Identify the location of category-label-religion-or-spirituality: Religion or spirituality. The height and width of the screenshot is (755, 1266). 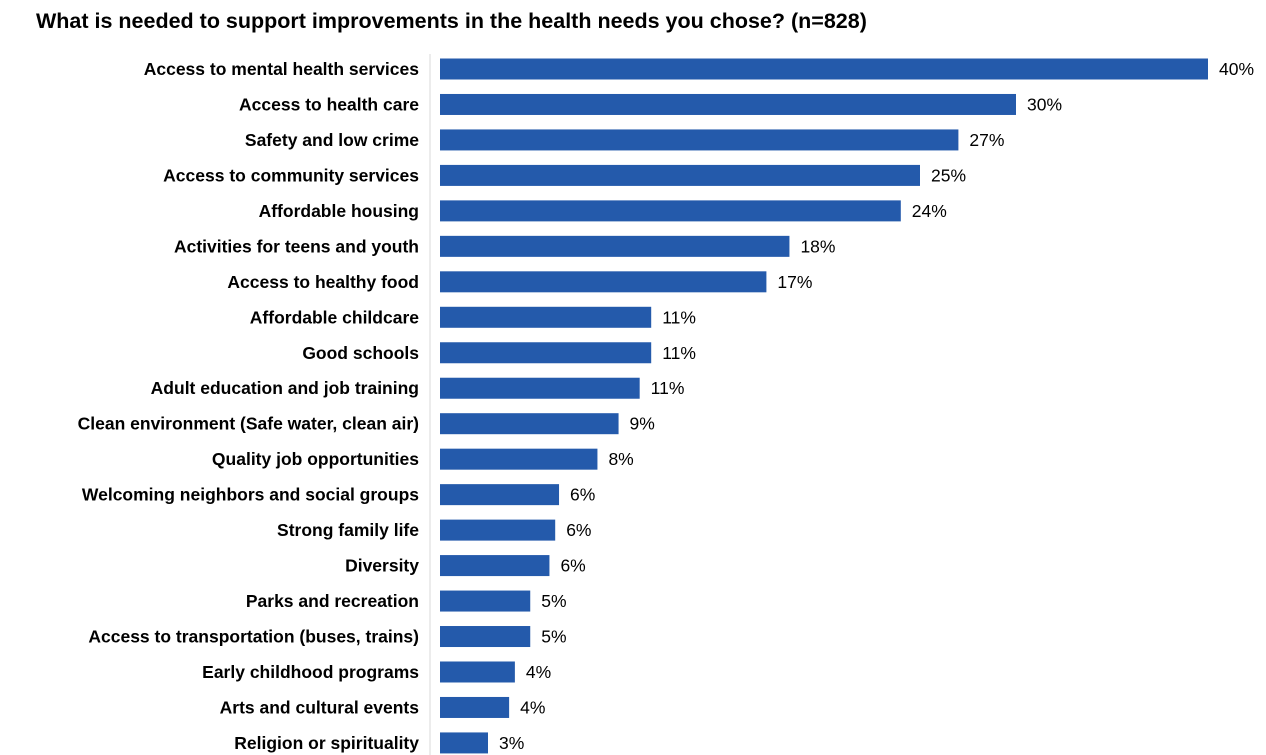
(326, 743).